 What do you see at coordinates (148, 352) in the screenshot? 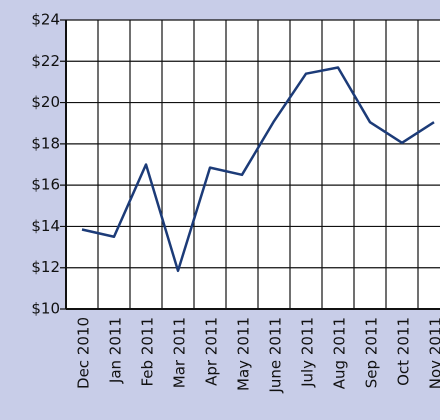
I see `x-tick-label: Feb 2011` at bounding box center [148, 352].